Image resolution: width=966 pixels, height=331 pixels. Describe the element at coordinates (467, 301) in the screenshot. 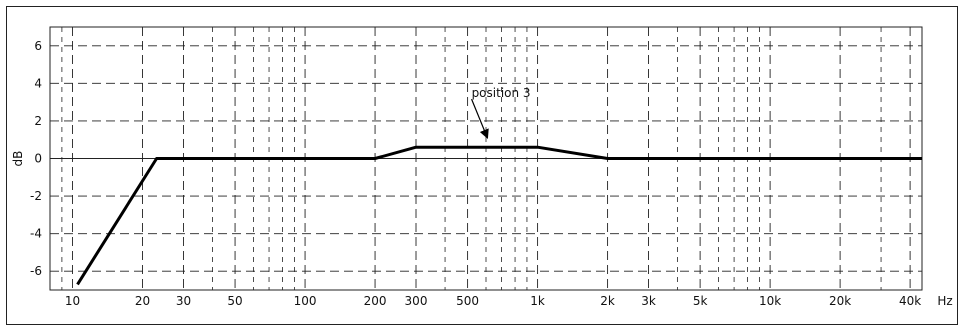

I see `x-tick-label: 500` at that location.